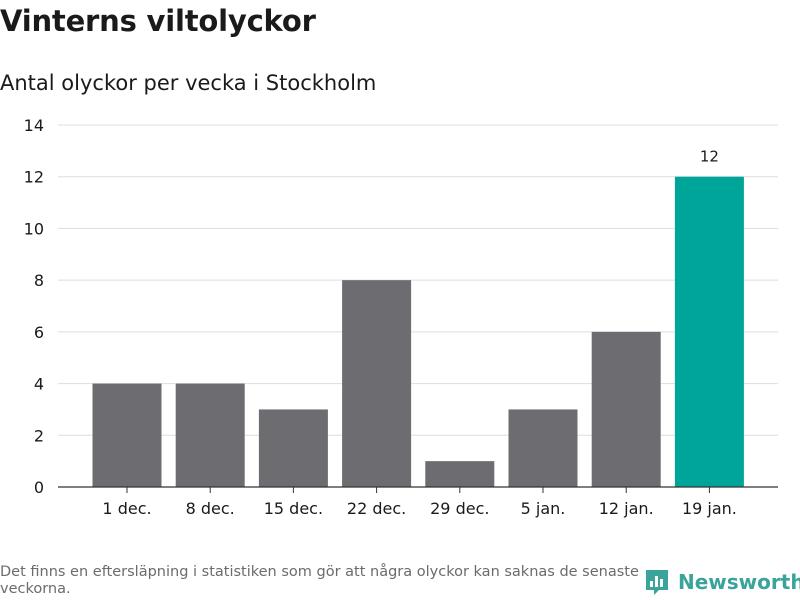 The width and height of the screenshot is (800, 600). I want to click on y-tick-label: 6, so click(39, 332).